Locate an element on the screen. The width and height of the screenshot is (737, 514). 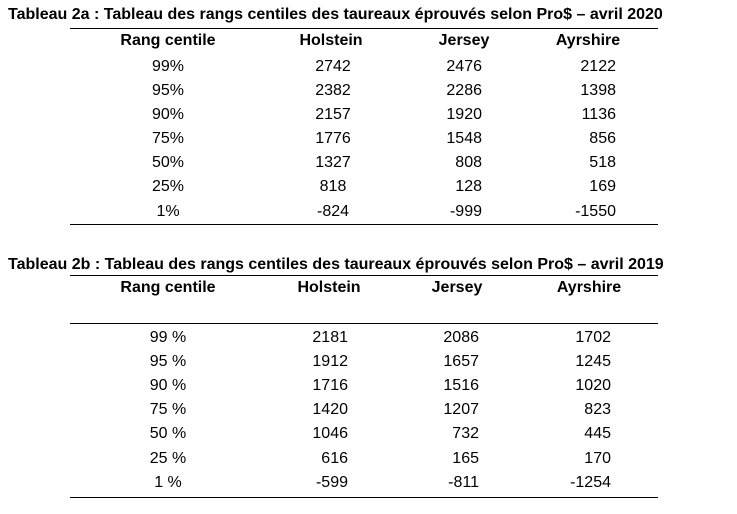
t2b-cell-r0-c2: 2086 is located at coordinates (461, 337).